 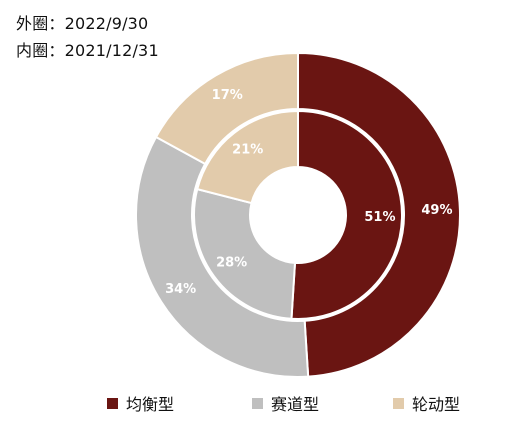 I want to click on legend-label-rotation: 轮动型, so click(x=436, y=404).